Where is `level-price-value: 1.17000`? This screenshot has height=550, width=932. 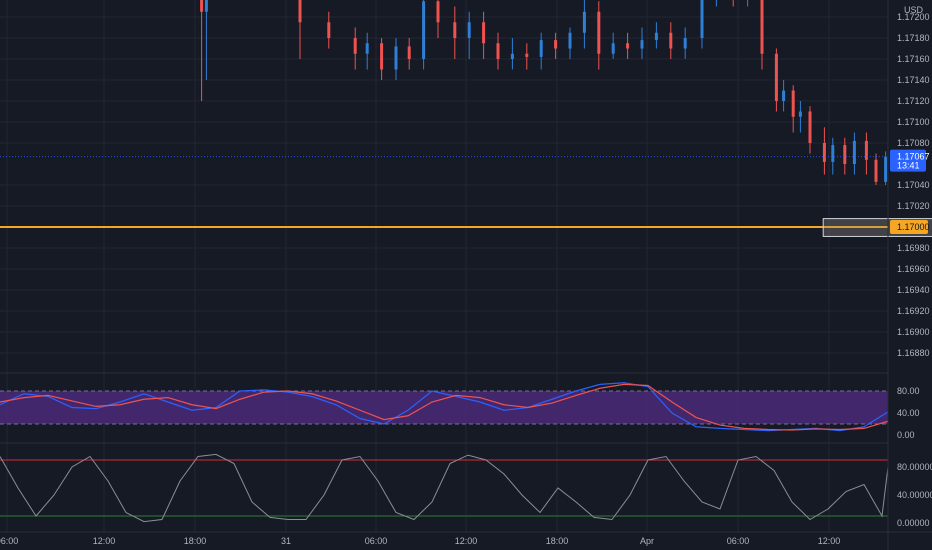 level-price-value: 1.17000 is located at coordinates (913, 227).